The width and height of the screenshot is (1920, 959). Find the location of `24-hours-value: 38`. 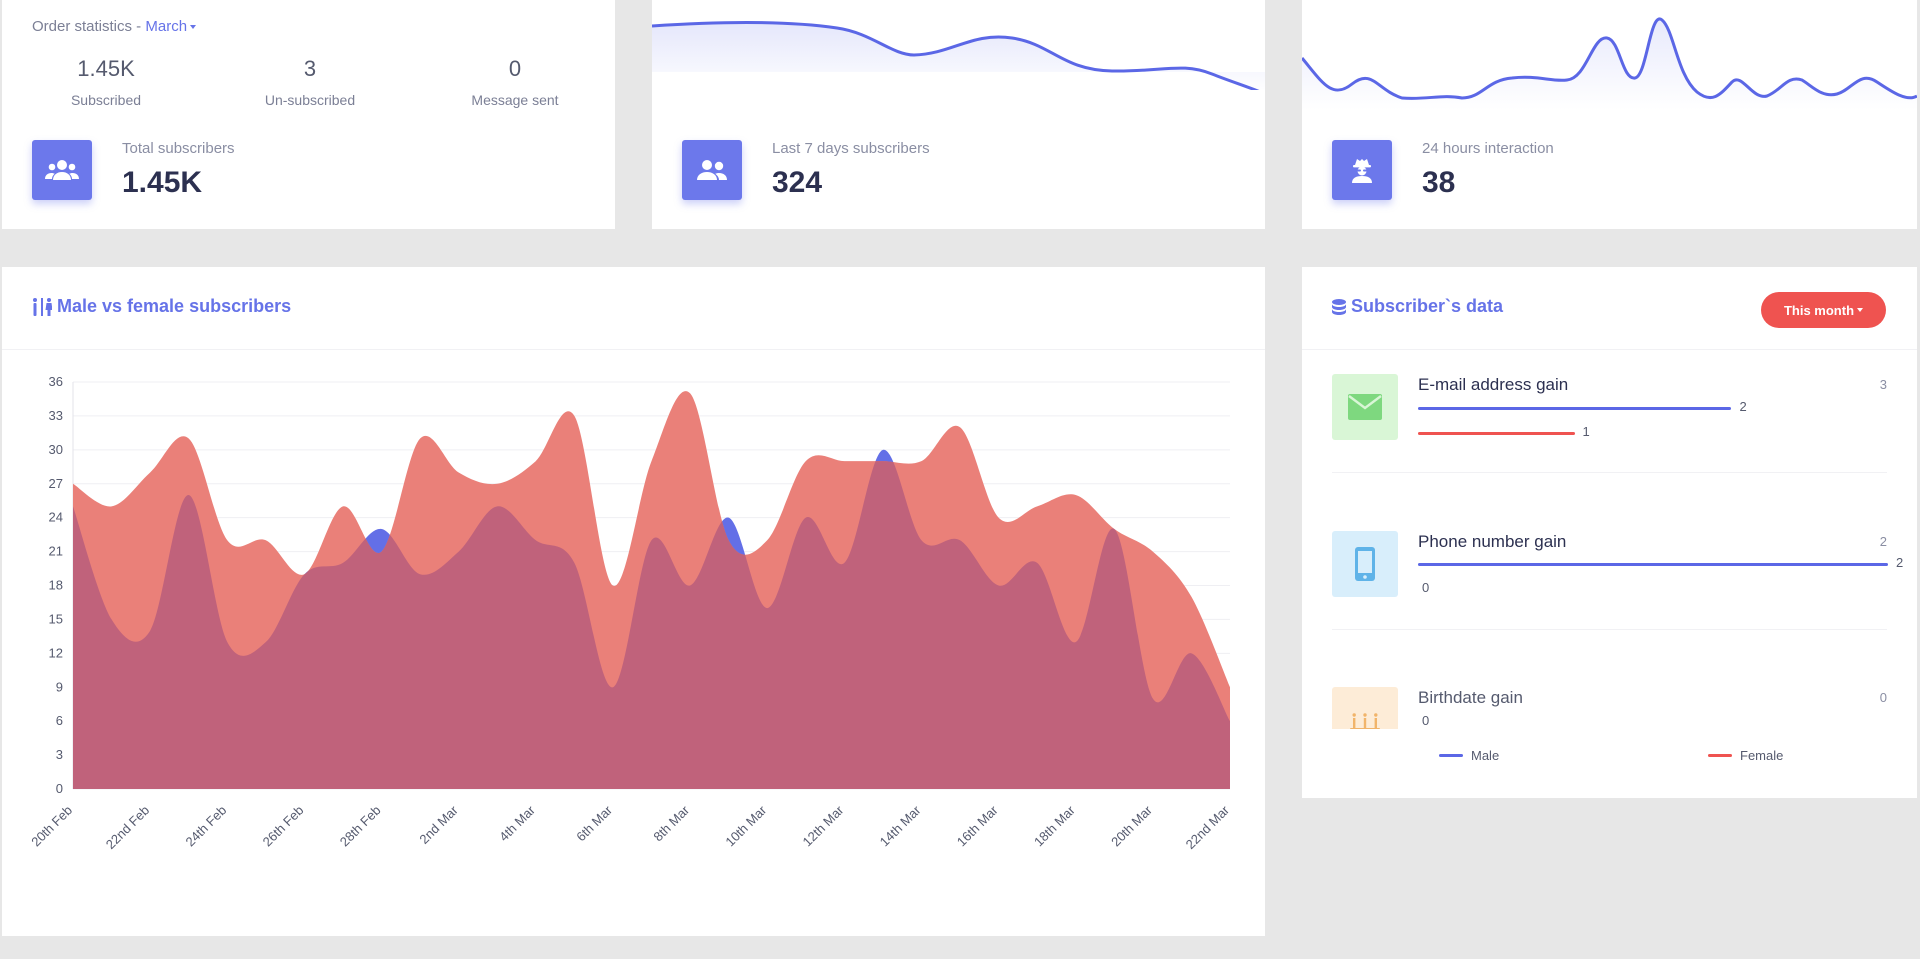

24-hours-value: 38 is located at coordinates (1439, 182).